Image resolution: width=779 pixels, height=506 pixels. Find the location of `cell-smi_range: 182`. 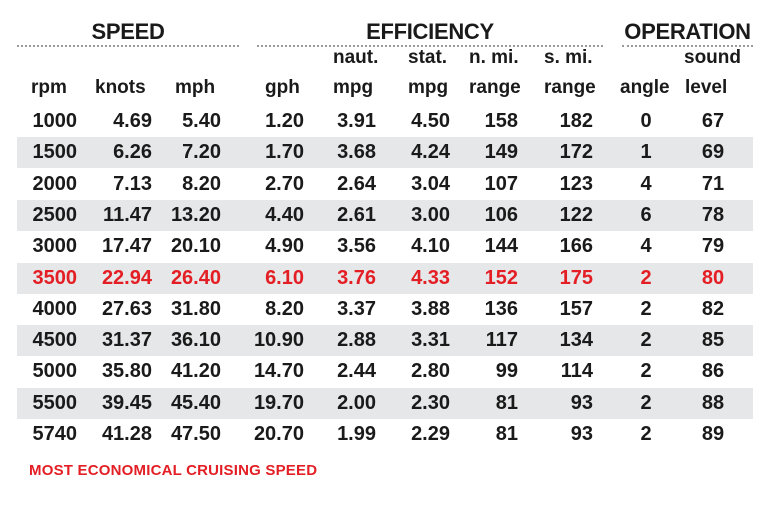

cell-smi_range: 182 is located at coordinates (576, 121).